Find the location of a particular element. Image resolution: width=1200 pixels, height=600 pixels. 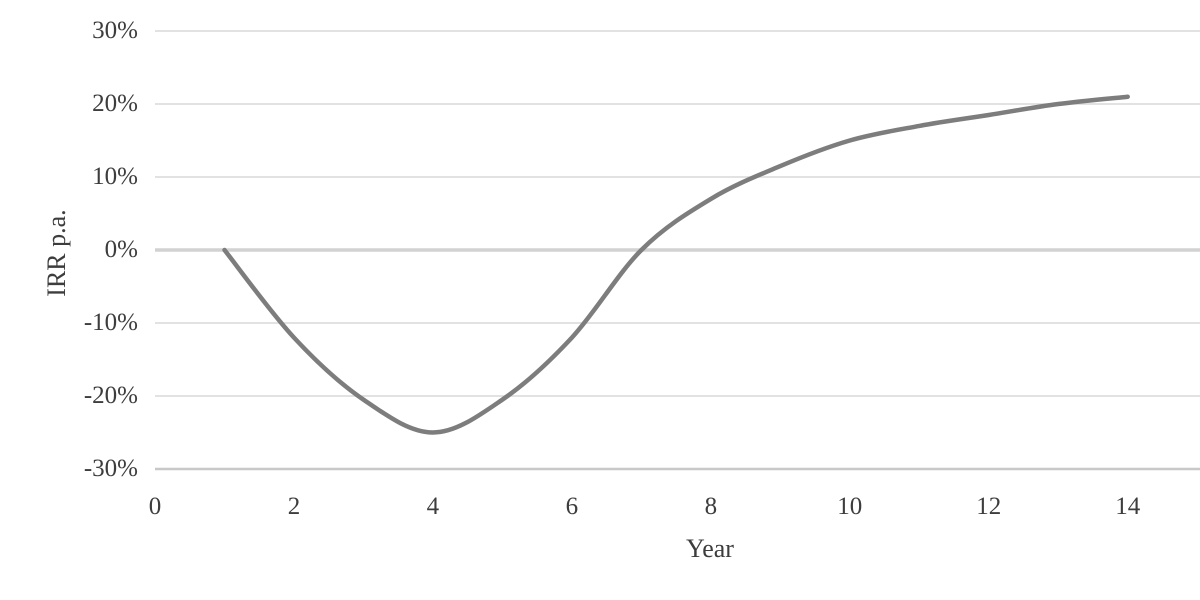

y-tick-label--30%: -30% is located at coordinates (110, 468).